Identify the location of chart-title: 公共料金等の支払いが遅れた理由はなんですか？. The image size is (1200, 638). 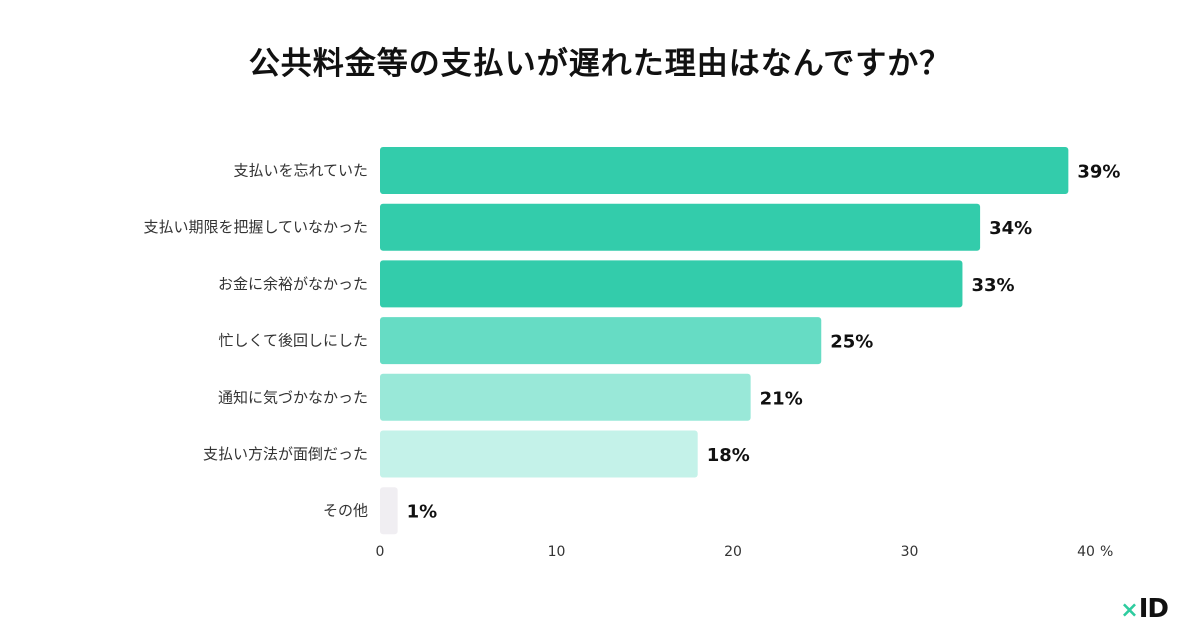
(600, 64).